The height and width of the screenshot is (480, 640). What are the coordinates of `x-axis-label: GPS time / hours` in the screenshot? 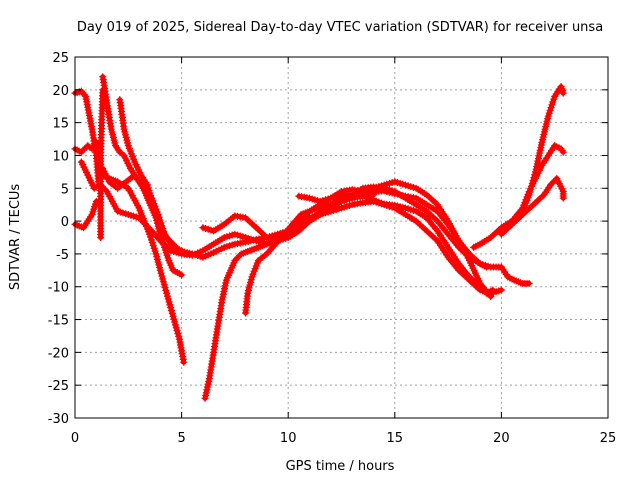 It's located at (340, 466).